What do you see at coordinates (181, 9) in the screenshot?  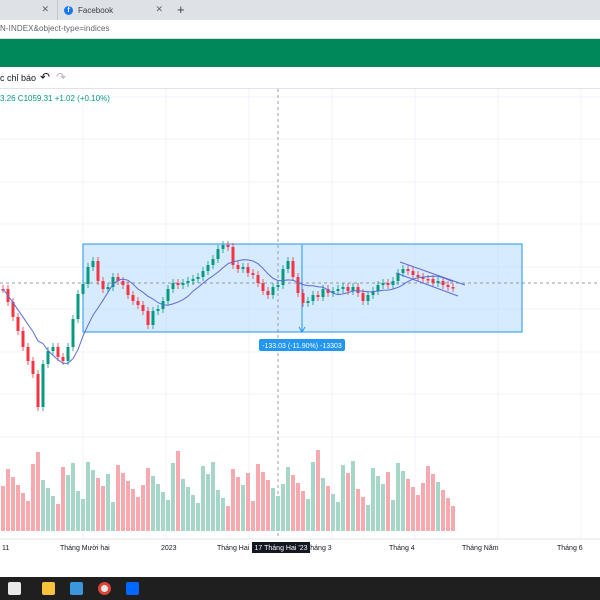 I see `new-tab-button: +` at bounding box center [181, 9].